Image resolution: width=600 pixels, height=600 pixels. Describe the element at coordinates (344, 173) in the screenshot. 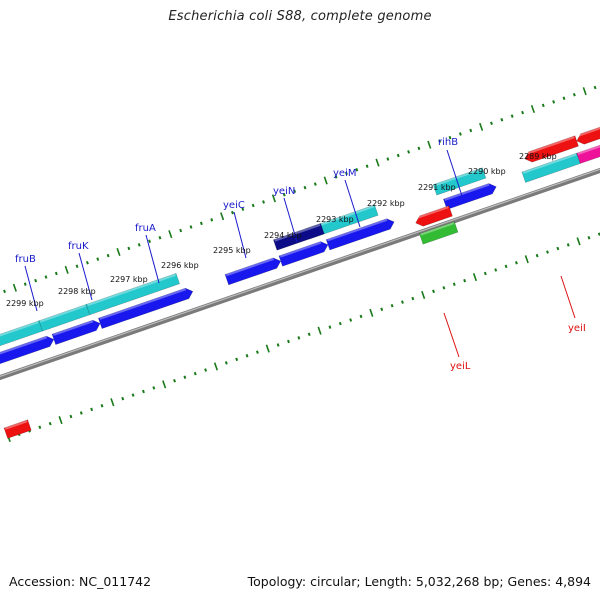

I see `gene-label-yeiM: yeiM` at that location.